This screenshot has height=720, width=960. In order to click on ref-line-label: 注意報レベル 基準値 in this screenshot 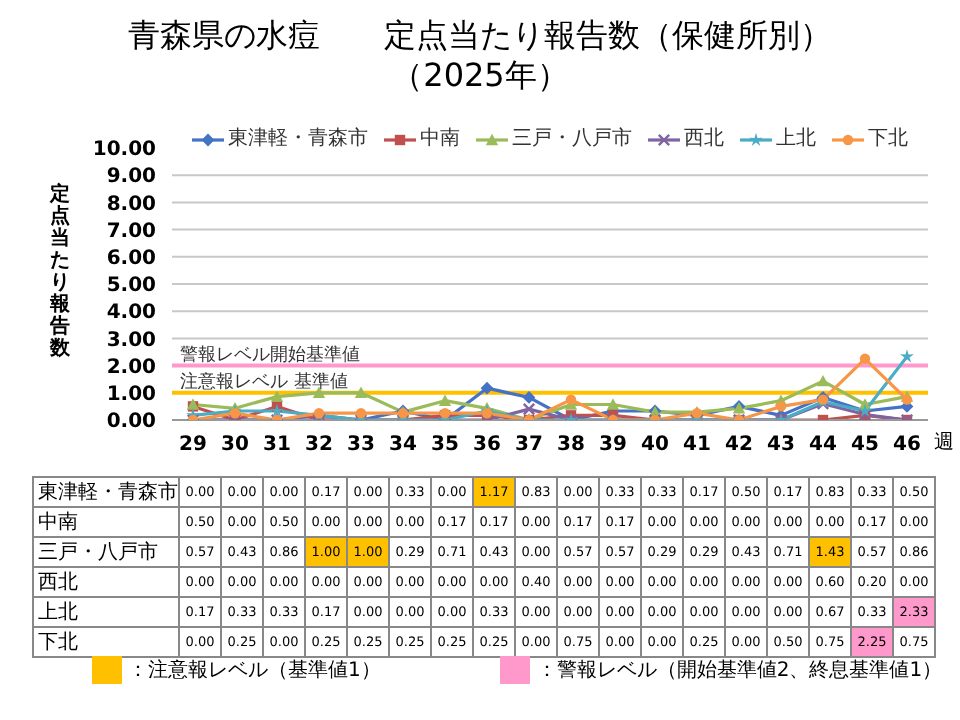, I will do `click(264, 381)`.